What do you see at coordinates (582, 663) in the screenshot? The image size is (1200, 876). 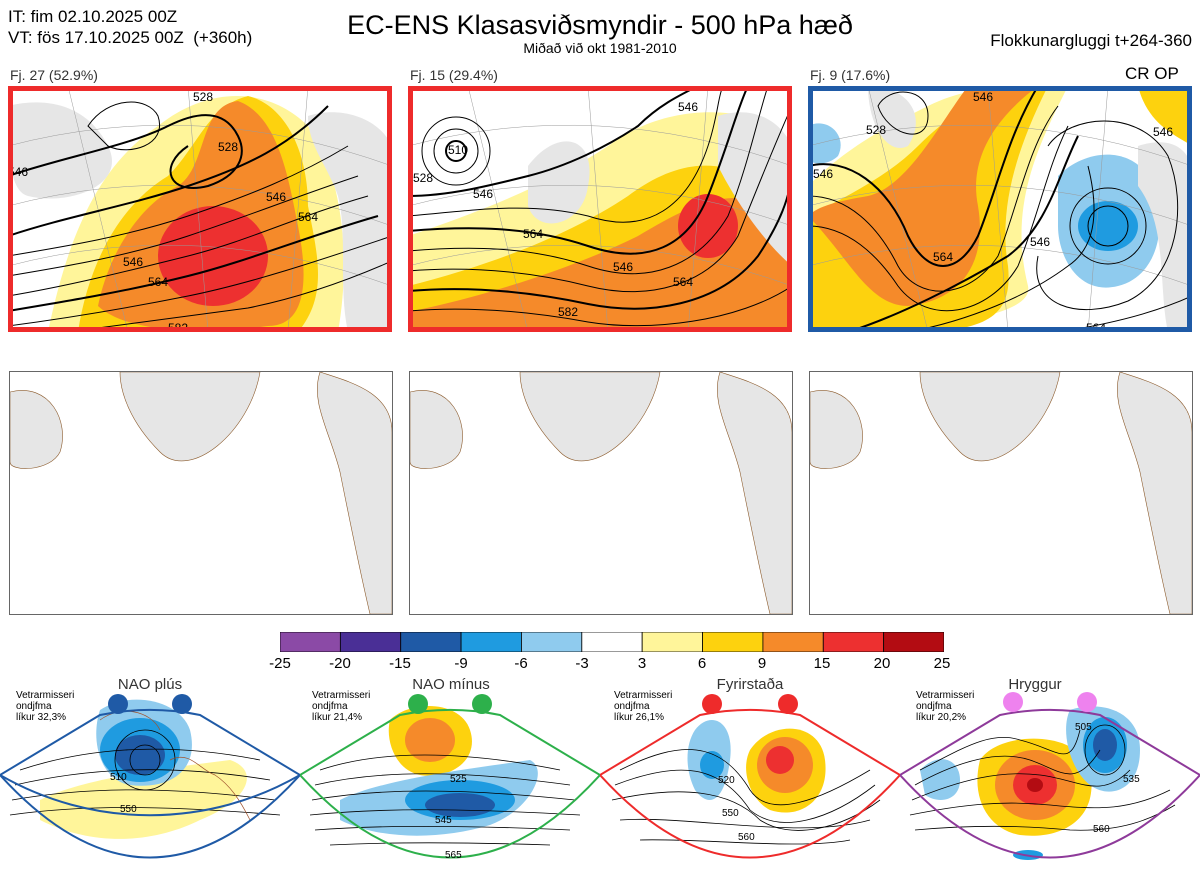 I see `colorbar-tick: -3` at bounding box center [582, 663].